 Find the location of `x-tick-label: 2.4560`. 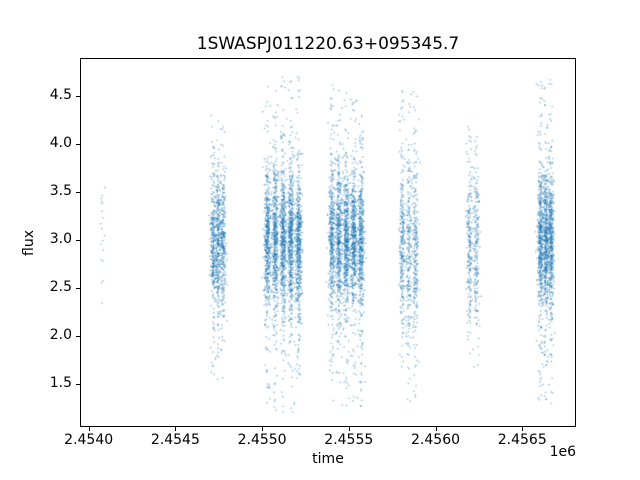

x-tick-label: 2.4560 is located at coordinates (436, 440).